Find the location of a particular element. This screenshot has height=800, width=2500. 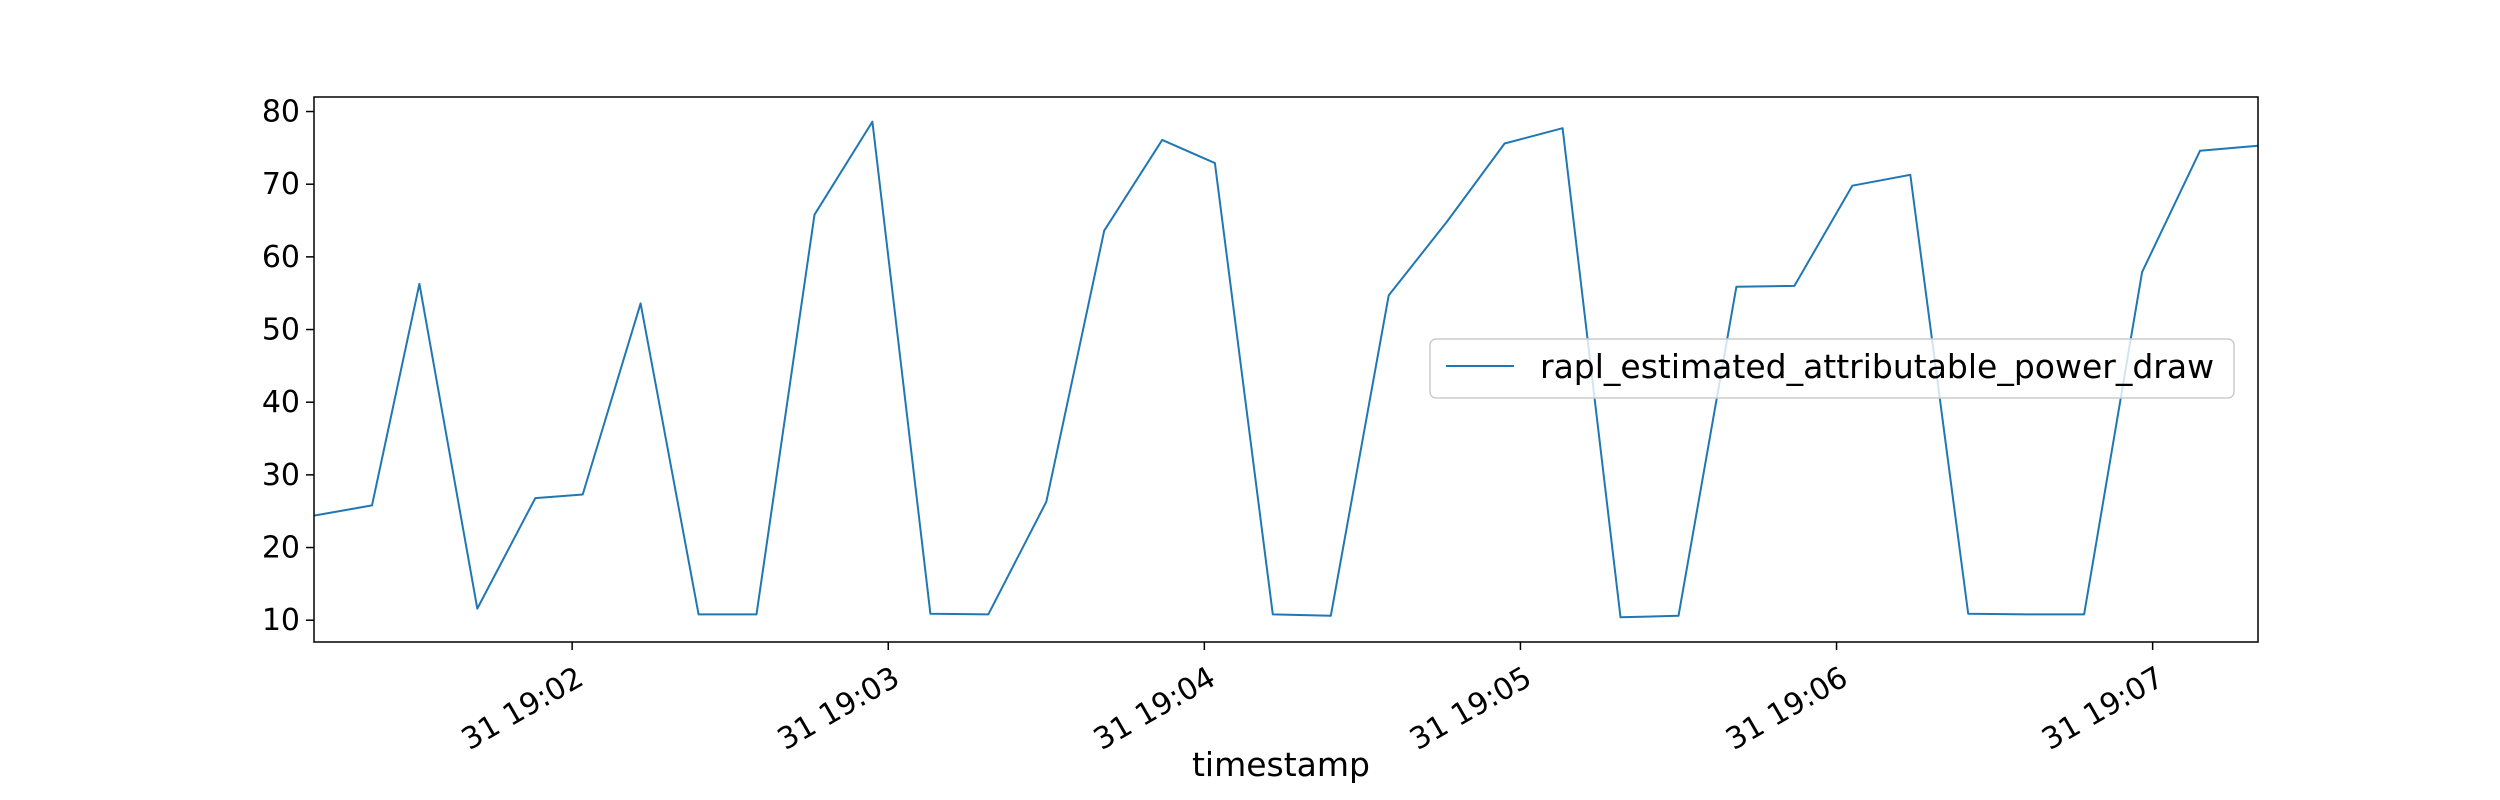

legend-label: rapl_estimated_attributable_power_draw is located at coordinates (1877, 366).